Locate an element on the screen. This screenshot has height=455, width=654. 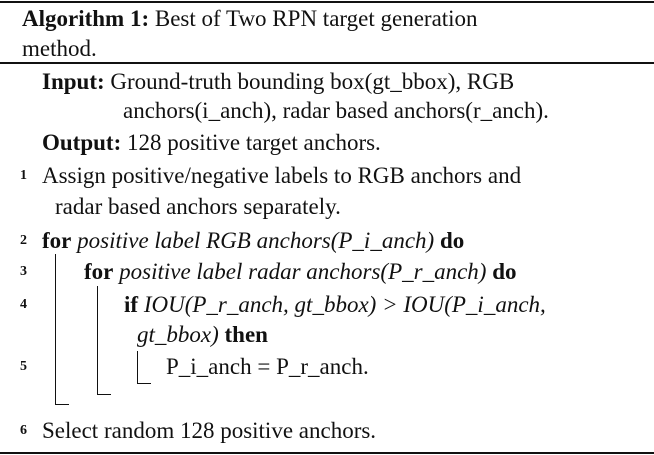
output-text: 128 positive target anchors. is located at coordinates (254, 142).